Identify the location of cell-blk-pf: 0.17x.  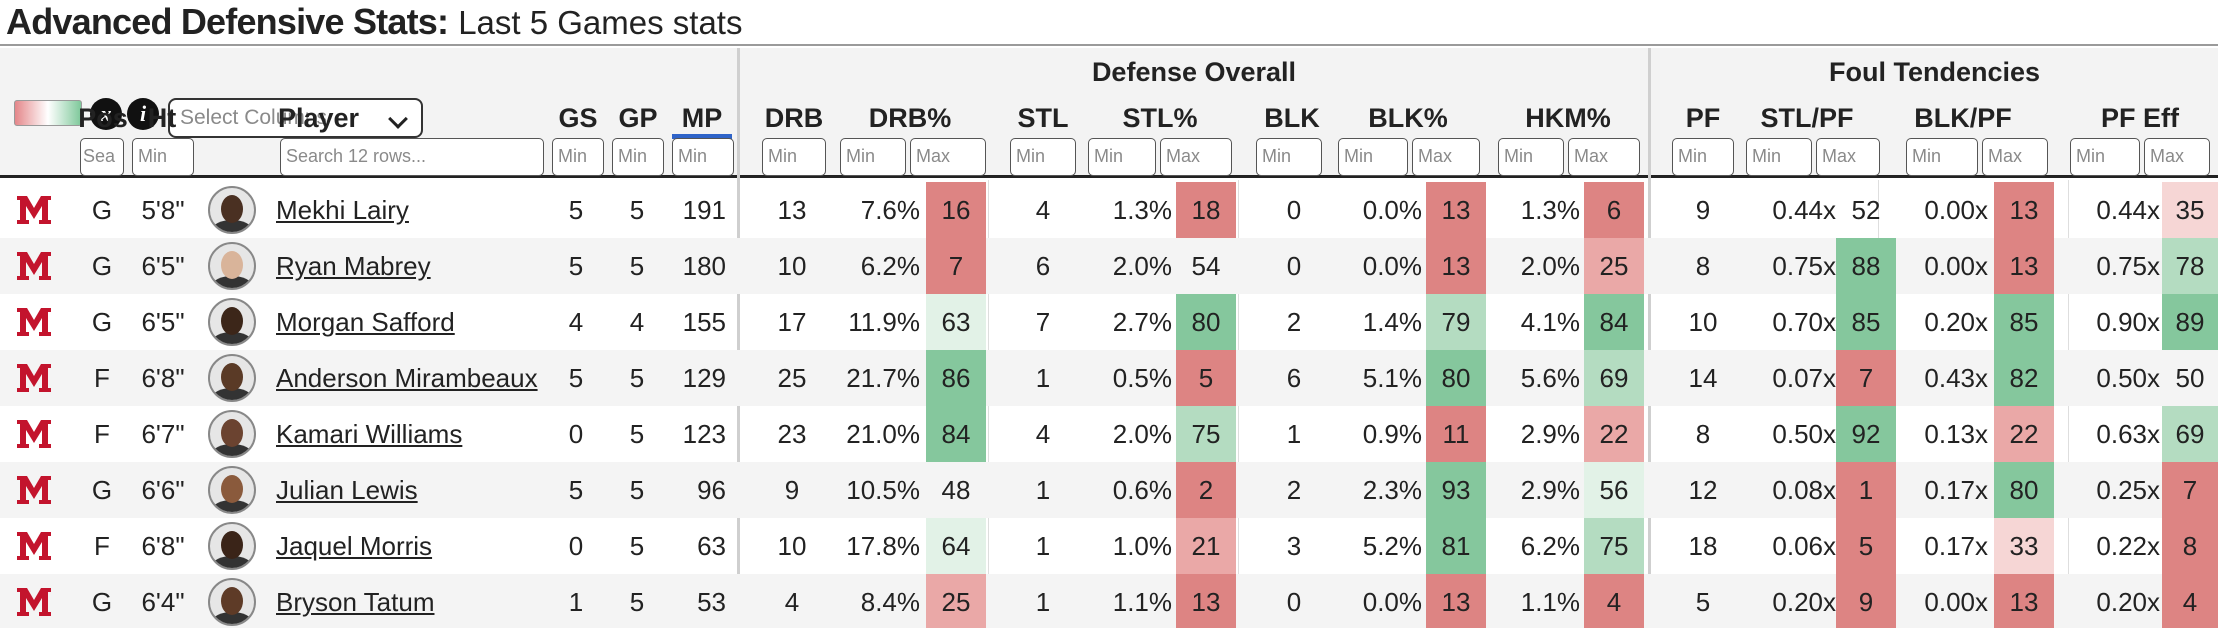
(1956, 490).